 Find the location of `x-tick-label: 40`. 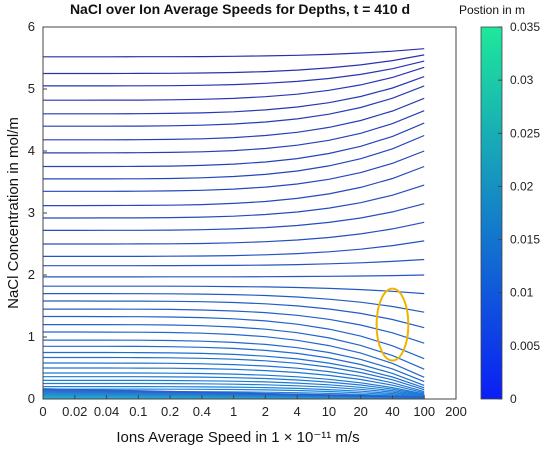

x-tick-label: 40 is located at coordinates (392, 411).